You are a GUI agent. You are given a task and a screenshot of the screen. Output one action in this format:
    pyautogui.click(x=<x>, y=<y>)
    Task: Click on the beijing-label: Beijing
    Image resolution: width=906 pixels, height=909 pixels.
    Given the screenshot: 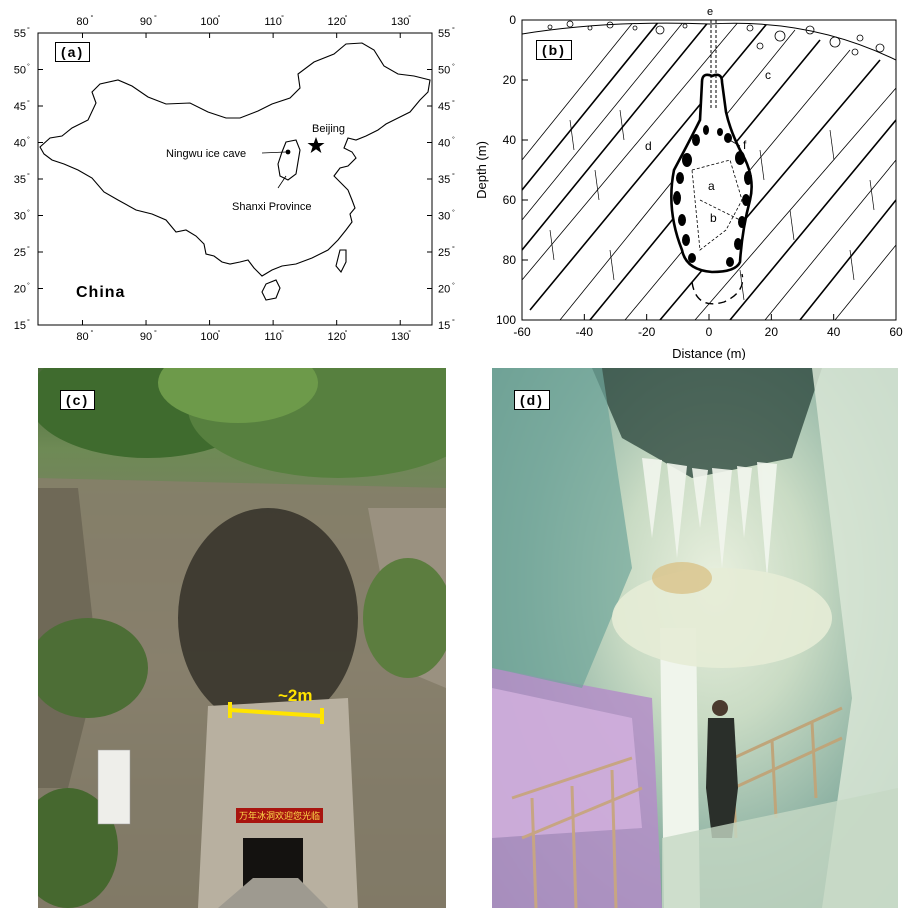 What is the action you would take?
    pyautogui.click(x=328, y=129)
    